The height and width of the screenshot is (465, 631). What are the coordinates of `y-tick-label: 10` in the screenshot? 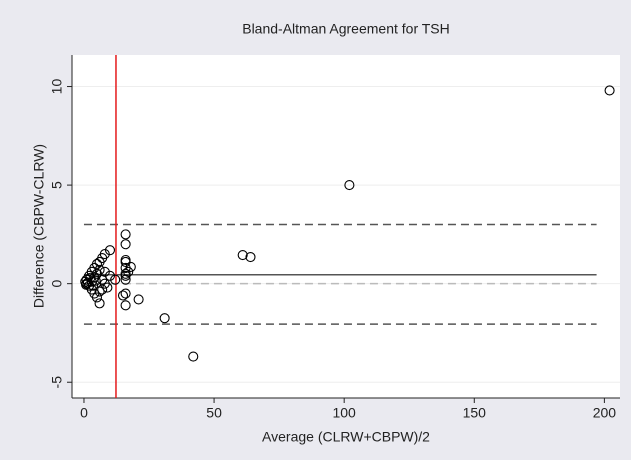 It's located at (57, 87).